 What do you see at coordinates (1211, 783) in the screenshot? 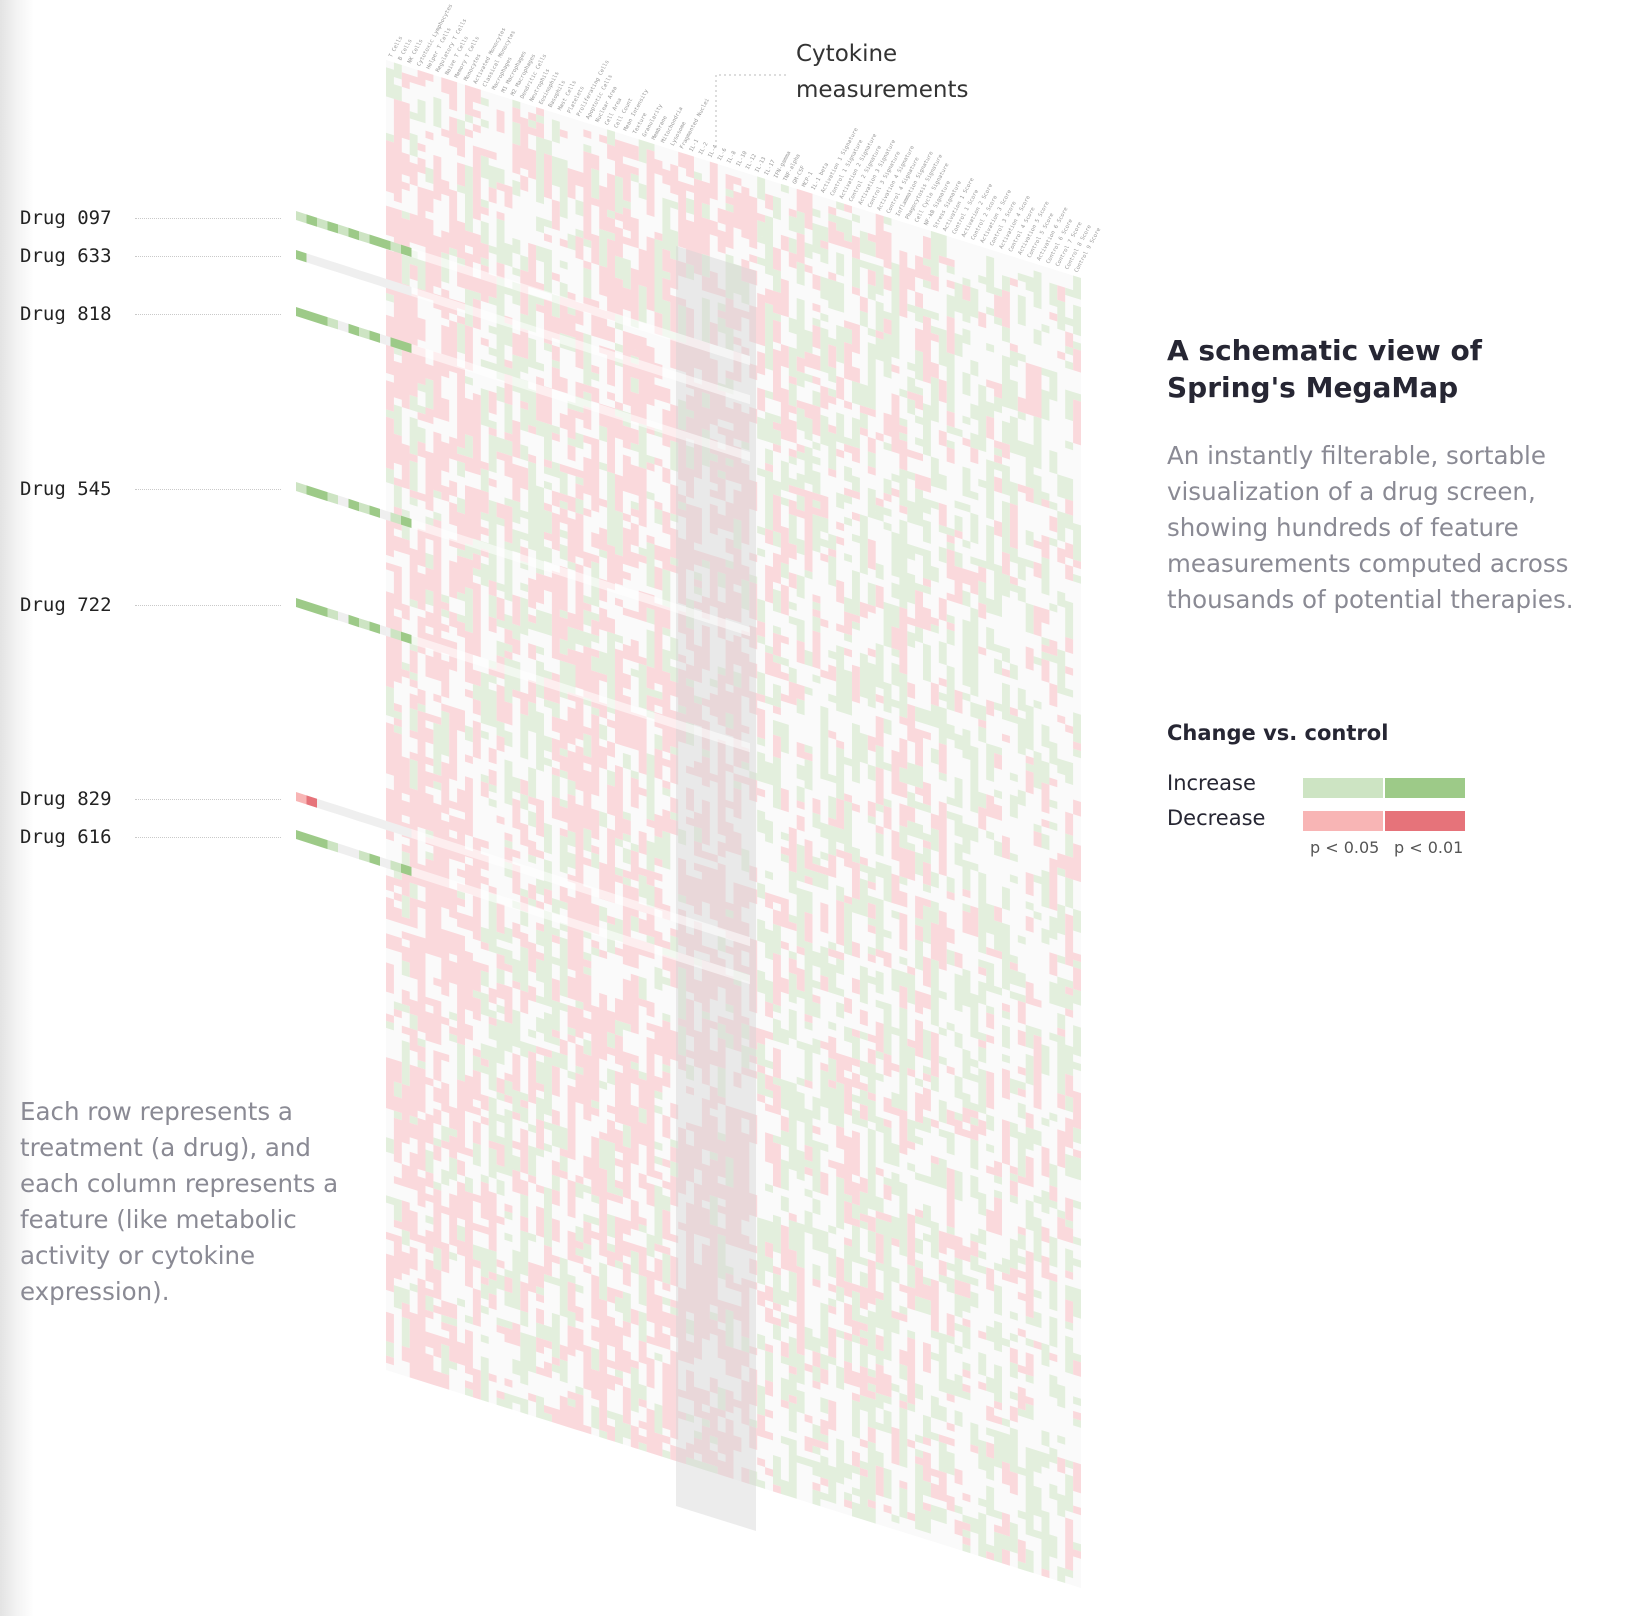
I see `legend-increase-label: Increase` at bounding box center [1211, 783].